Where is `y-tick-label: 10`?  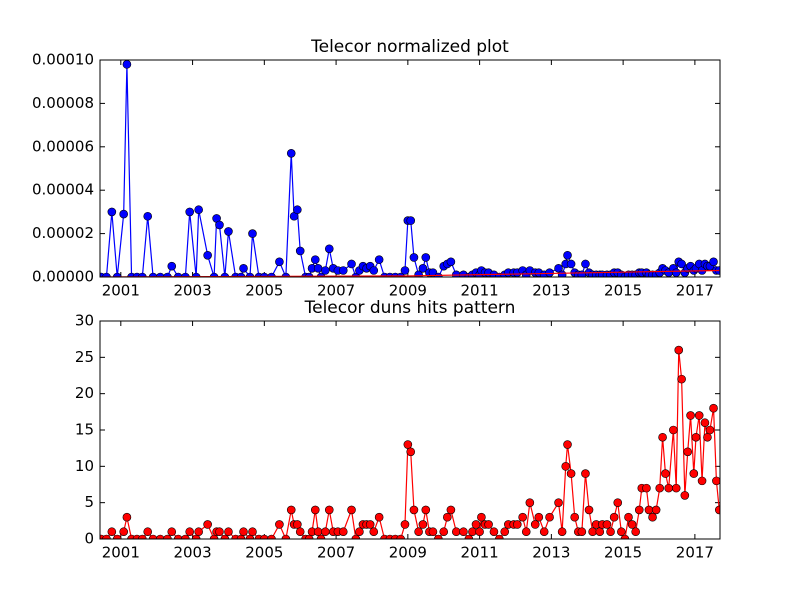
y-tick-label: 10 is located at coordinates (84, 466).